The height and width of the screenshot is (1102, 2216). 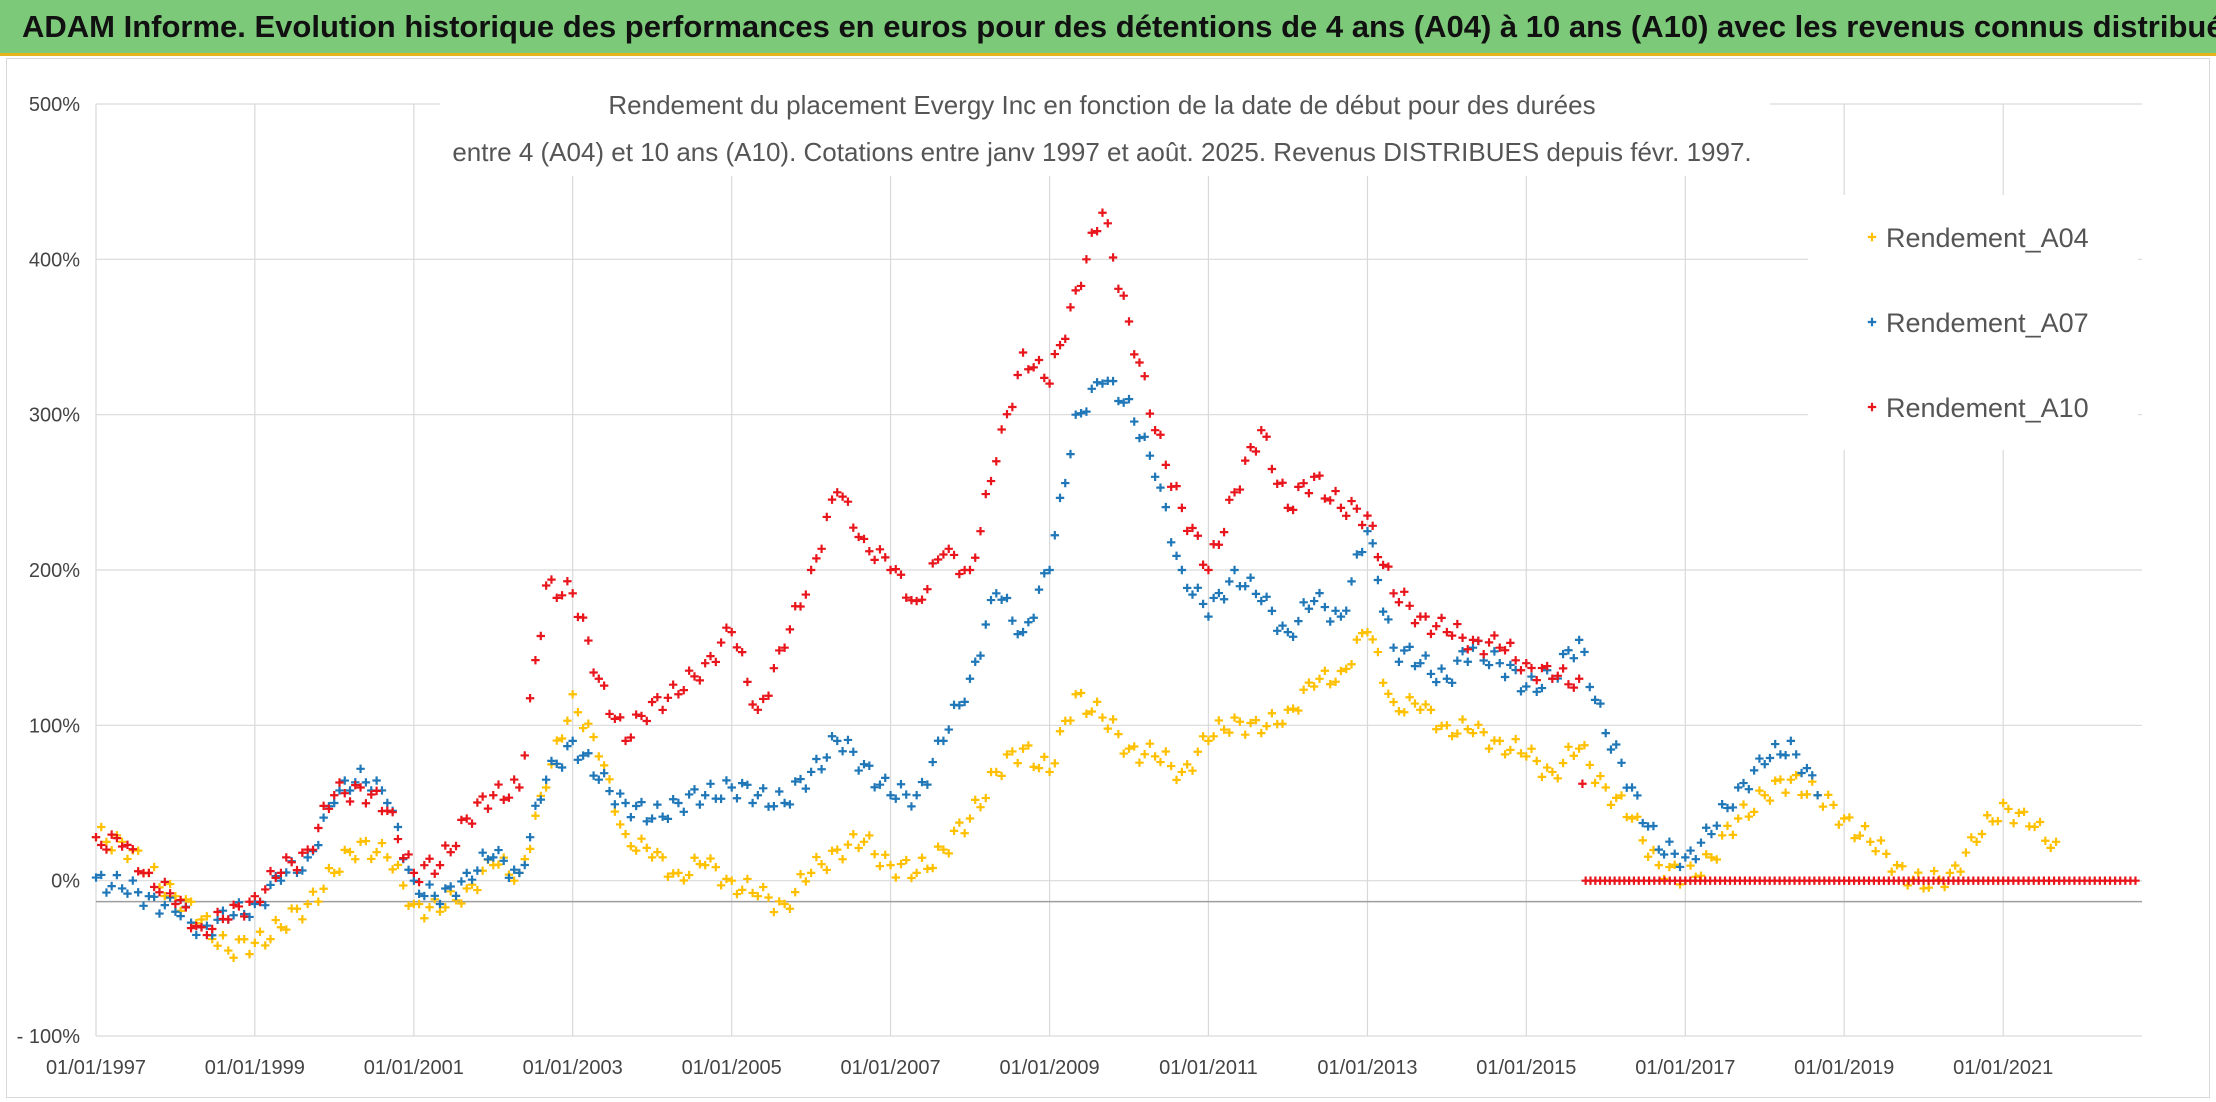 I want to click on x-tick-label: 01/01/1999, so click(x=255, y=1068).